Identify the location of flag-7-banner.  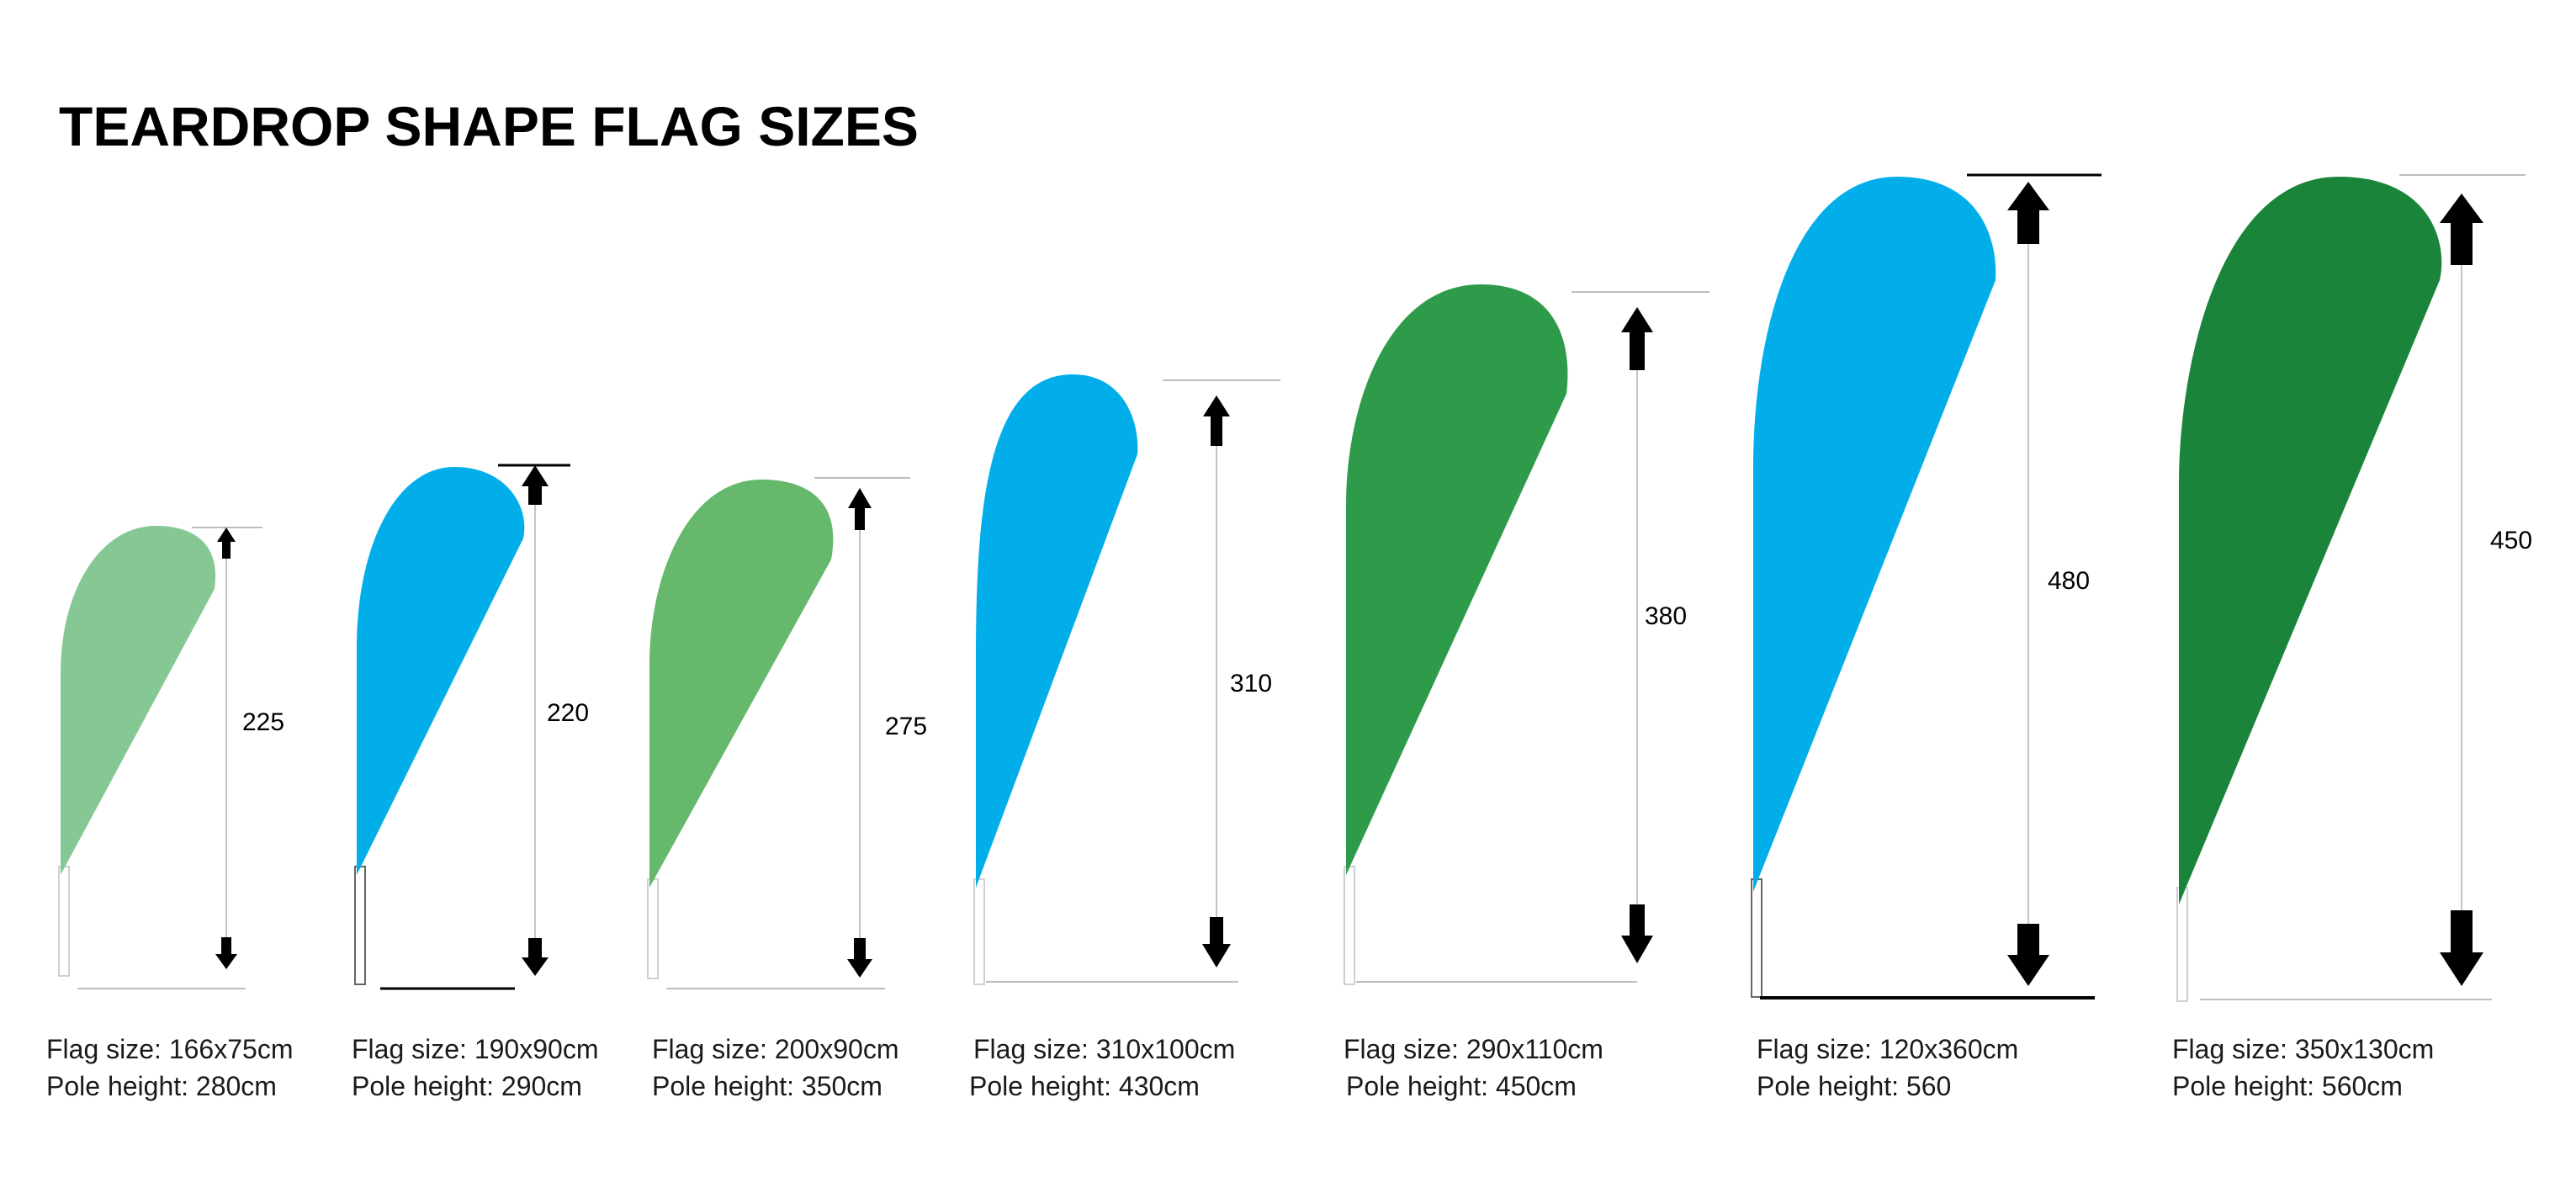
(2310, 540).